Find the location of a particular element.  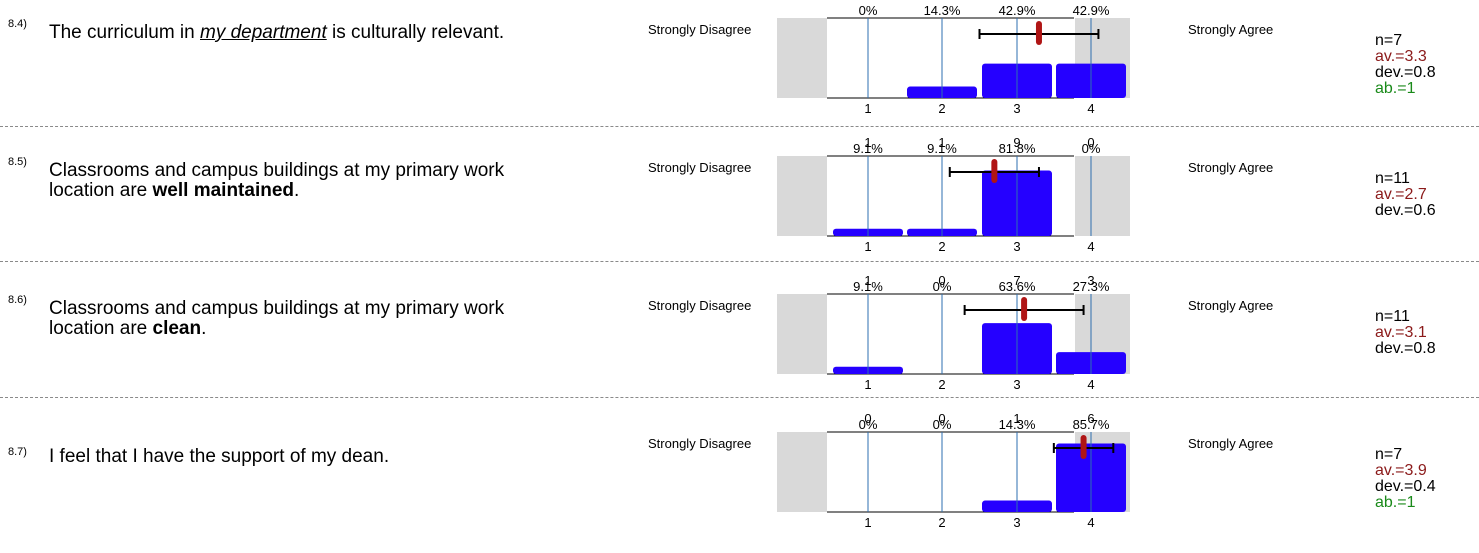

stats-block: n=7 av.=3.9 dev.=0.4 ab.=1 is located at coordinates (1405, 479).